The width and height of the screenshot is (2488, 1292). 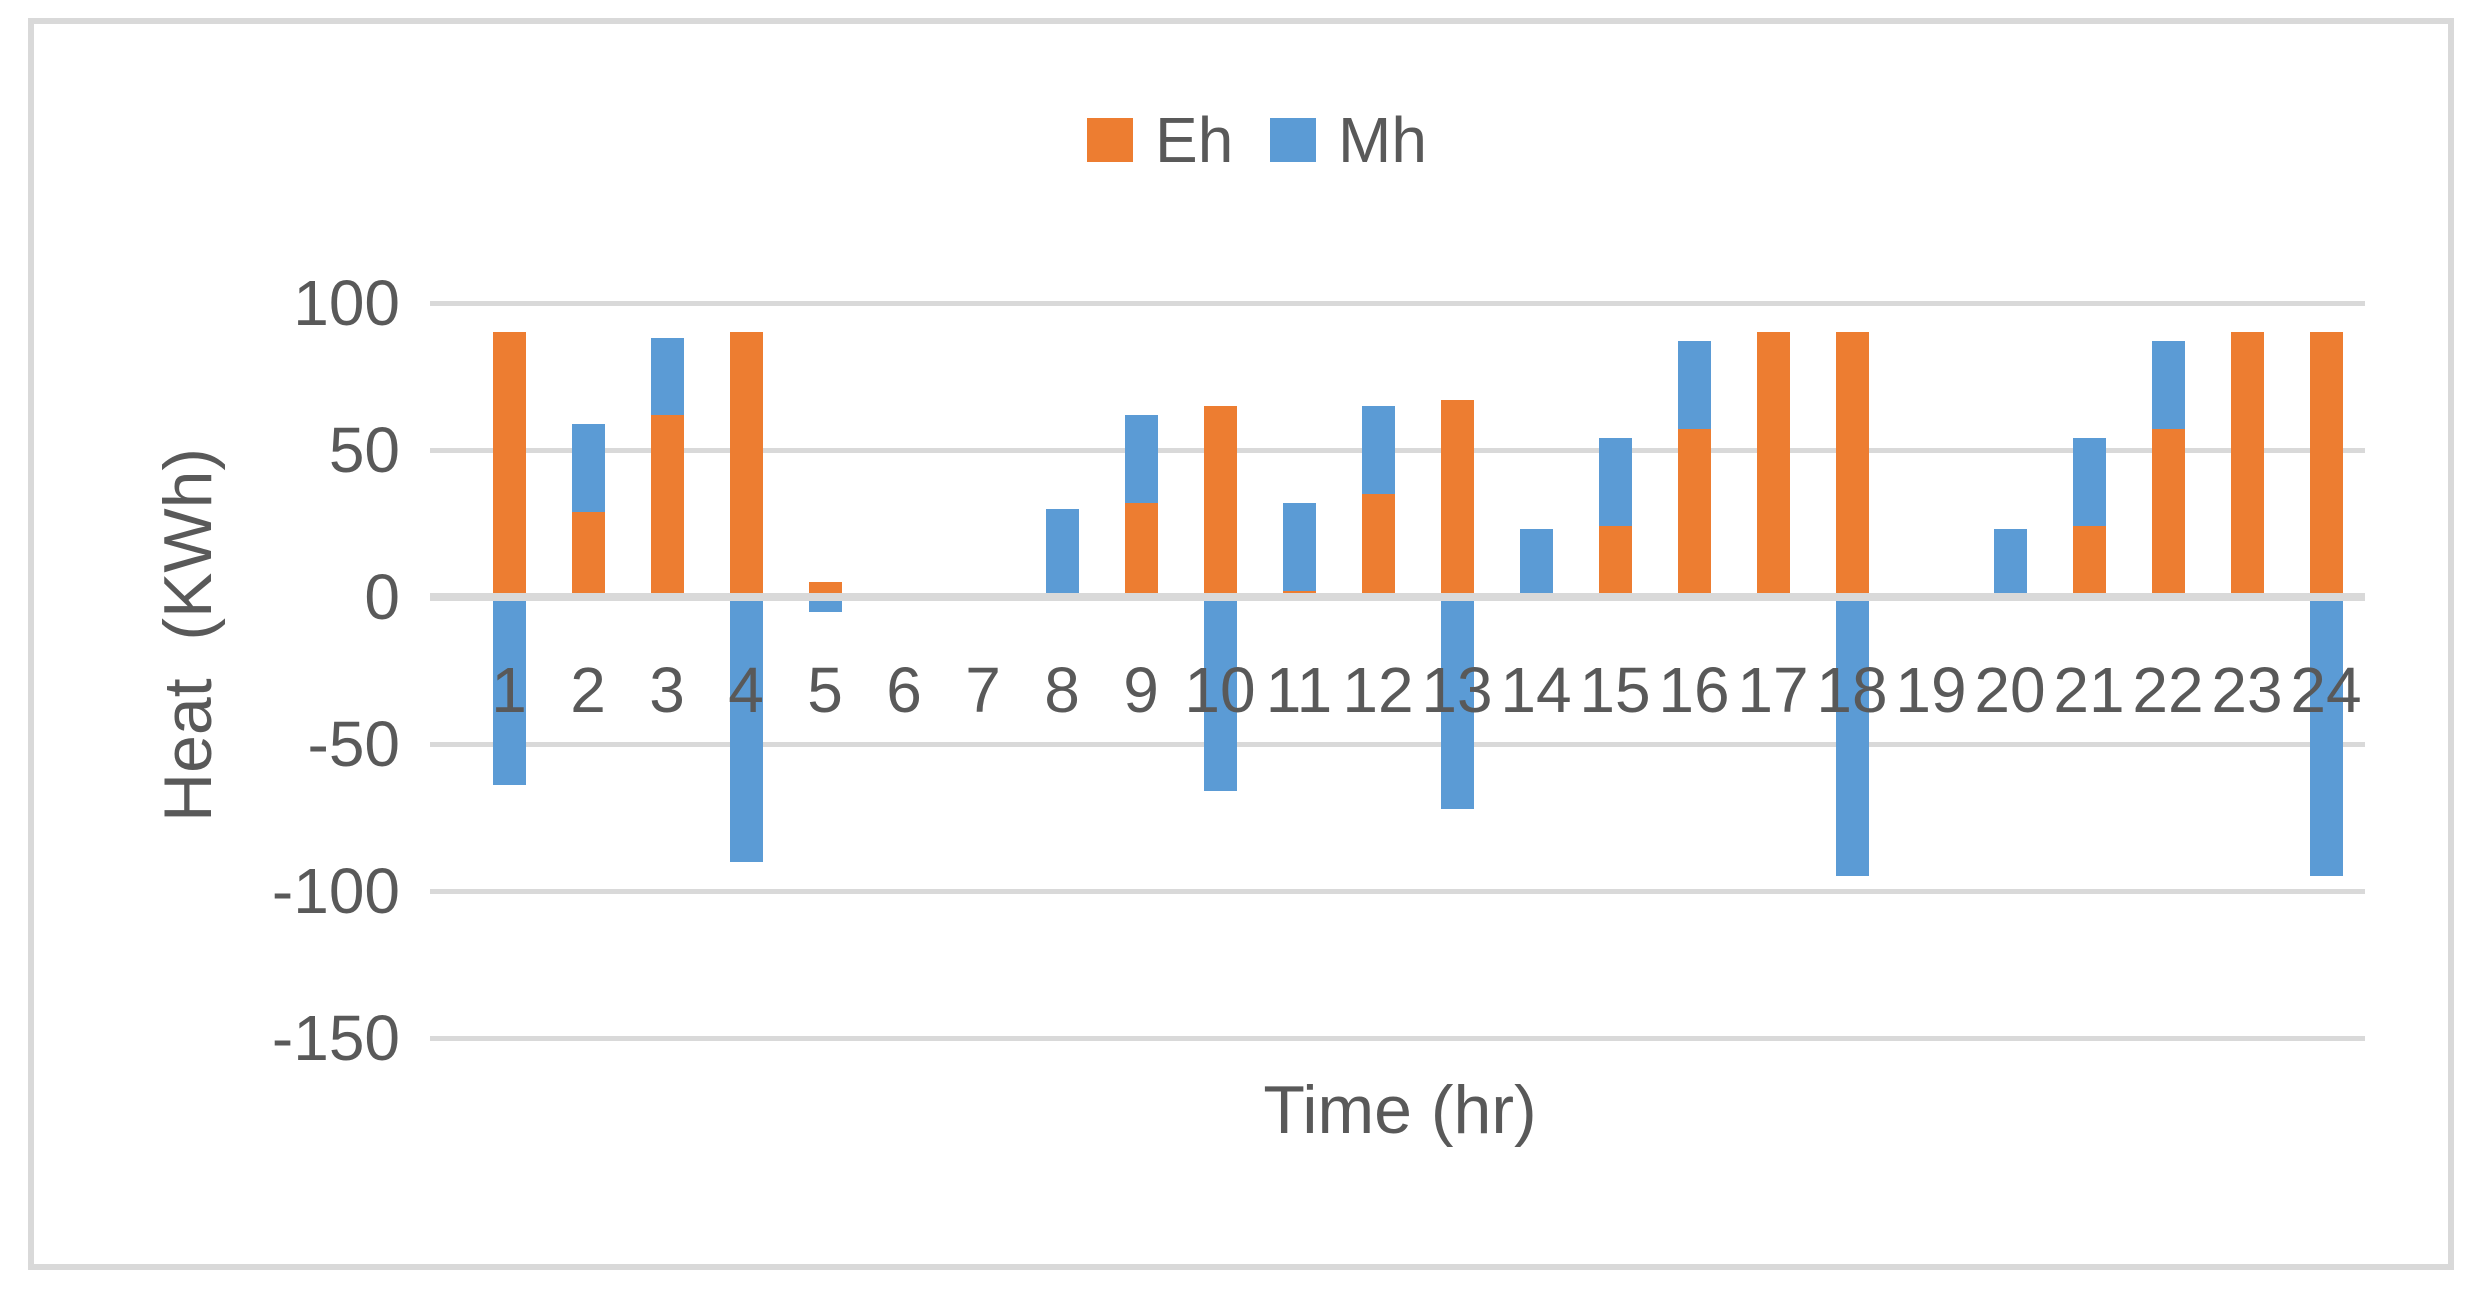 I want to click on x-tick-label-23: 23, so click(x=2247, y=690).